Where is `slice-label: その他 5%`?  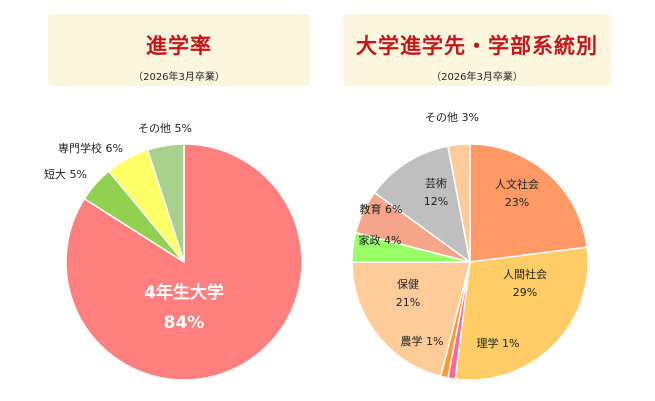 slice-label: その他 5% is located at coordinates (165, 128).